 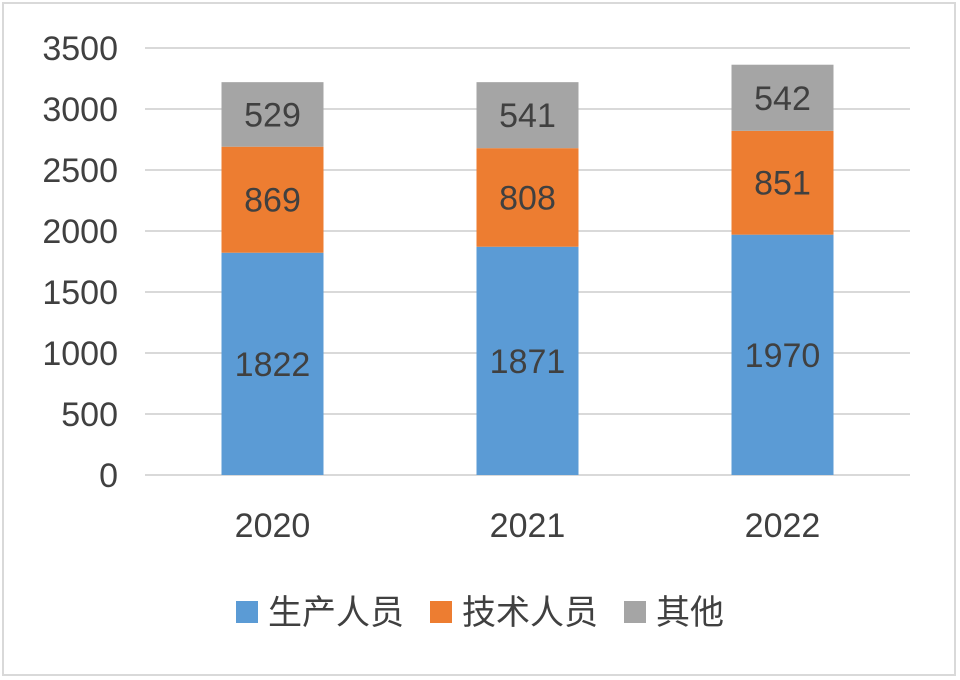 I want to click on y-tick-label: 1500, so click(x=80, y=293).